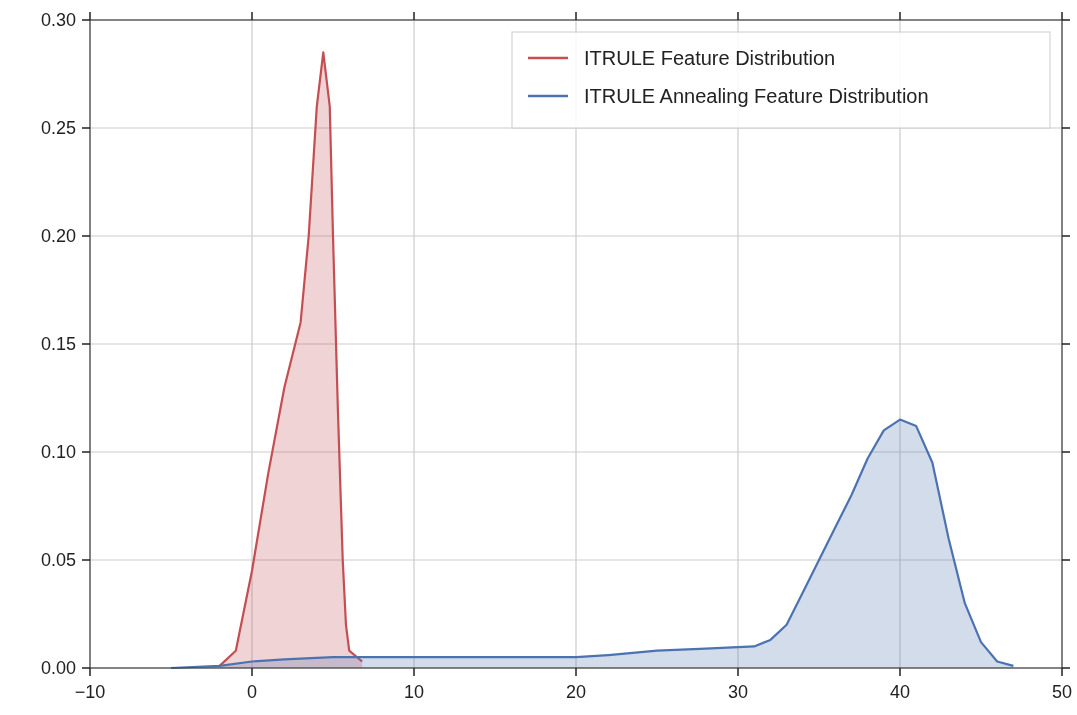  What do you see at coordinates (756, 96) in the screenshot?
I see `legend-label: ITRULE Annealing Feature Distribution` at bounding box center [756, 96].